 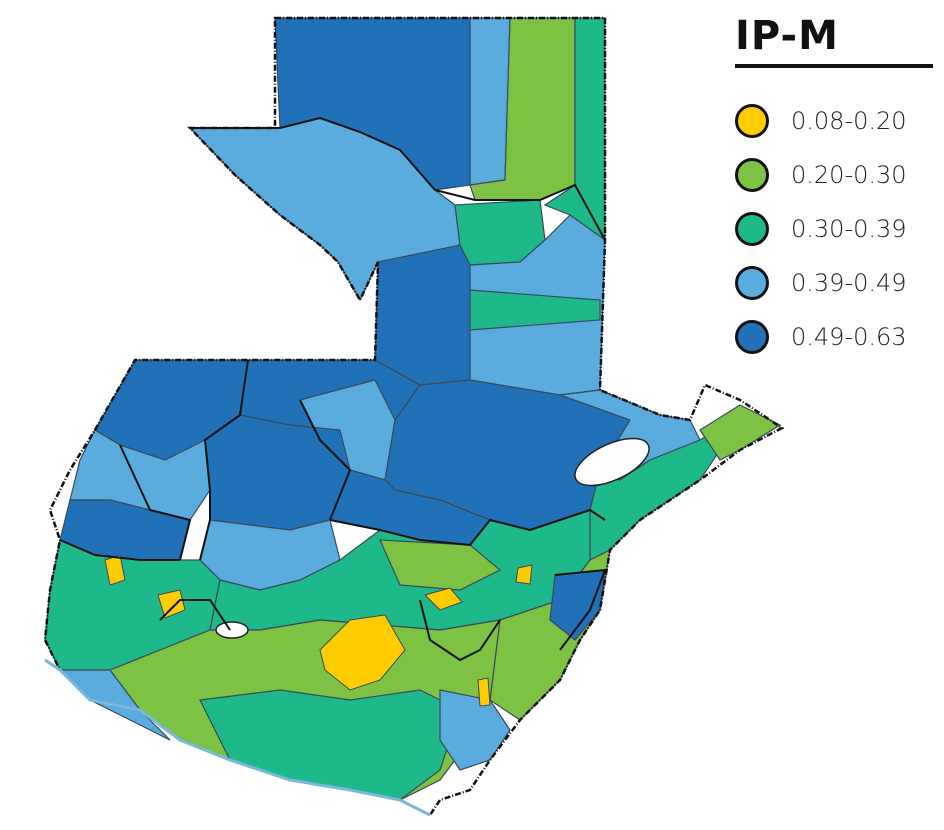 What do you see at coordinates (277, 472) in the screenshot?
I see `region-quiche-south` at bounding box center [277, 472].